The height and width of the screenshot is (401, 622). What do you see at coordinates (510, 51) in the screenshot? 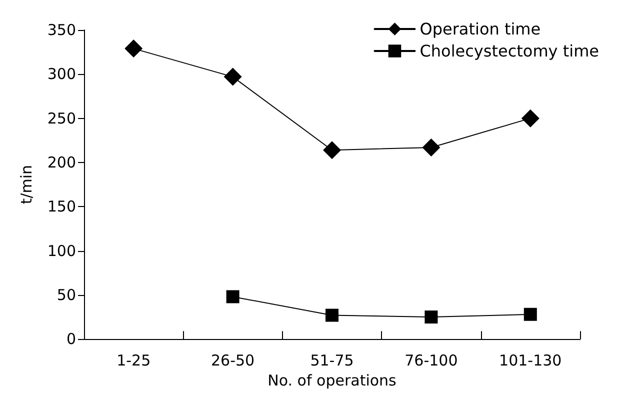
I see `legend-label: Cholecystectomy time` at bounding box center [510, 51].